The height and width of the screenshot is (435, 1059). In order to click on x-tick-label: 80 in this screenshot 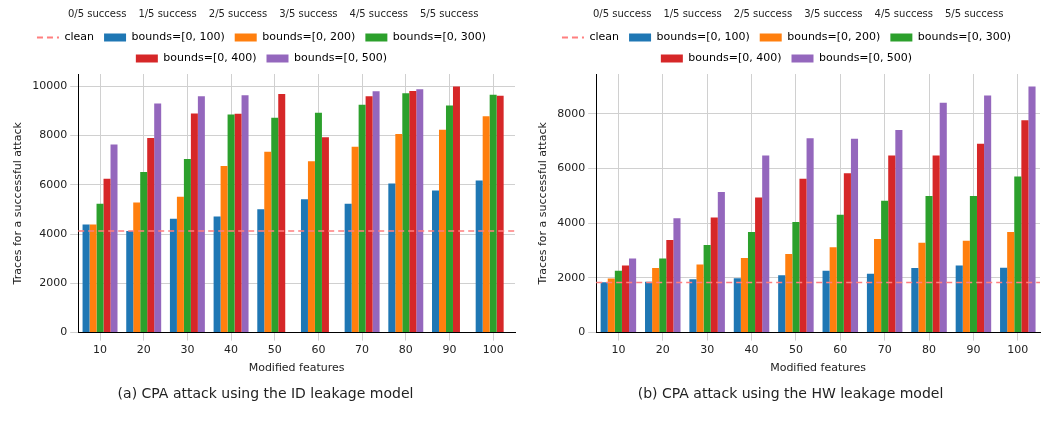, I will do `click(405, 350)`.